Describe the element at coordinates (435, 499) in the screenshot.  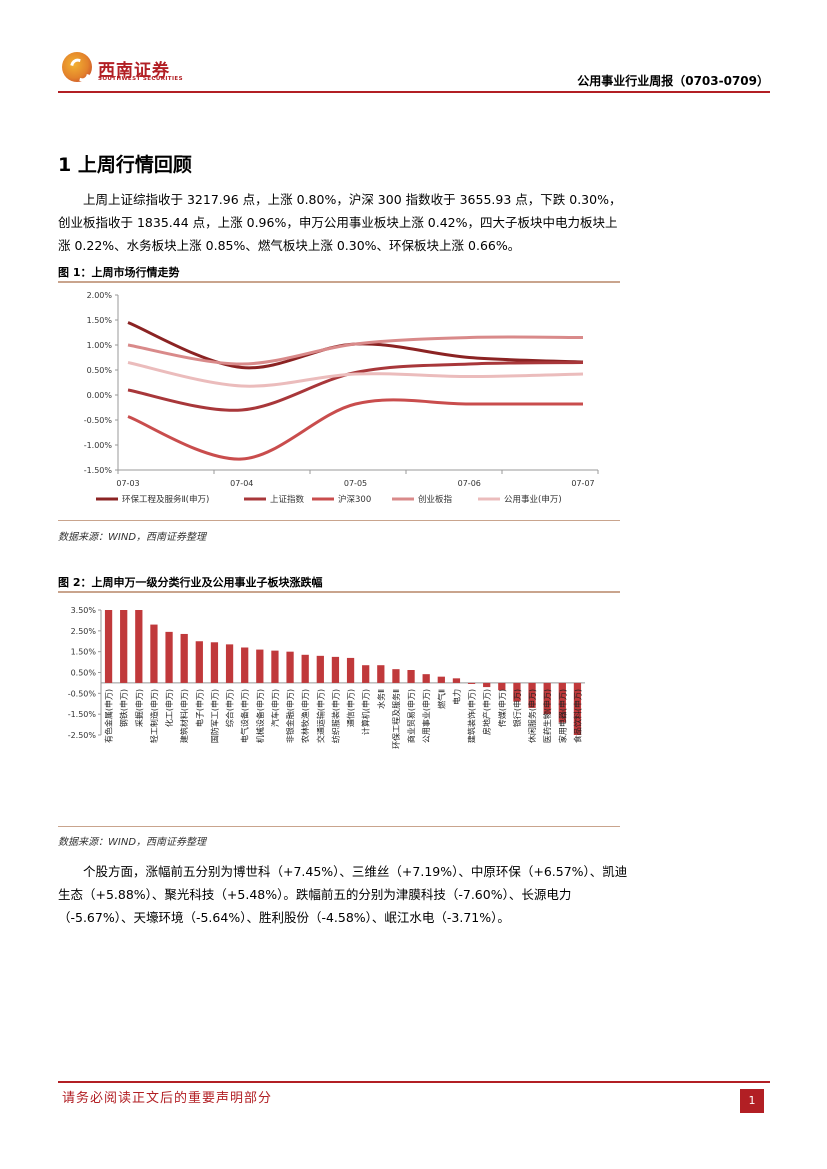
I see `legend-label: 创业板指` at that location.